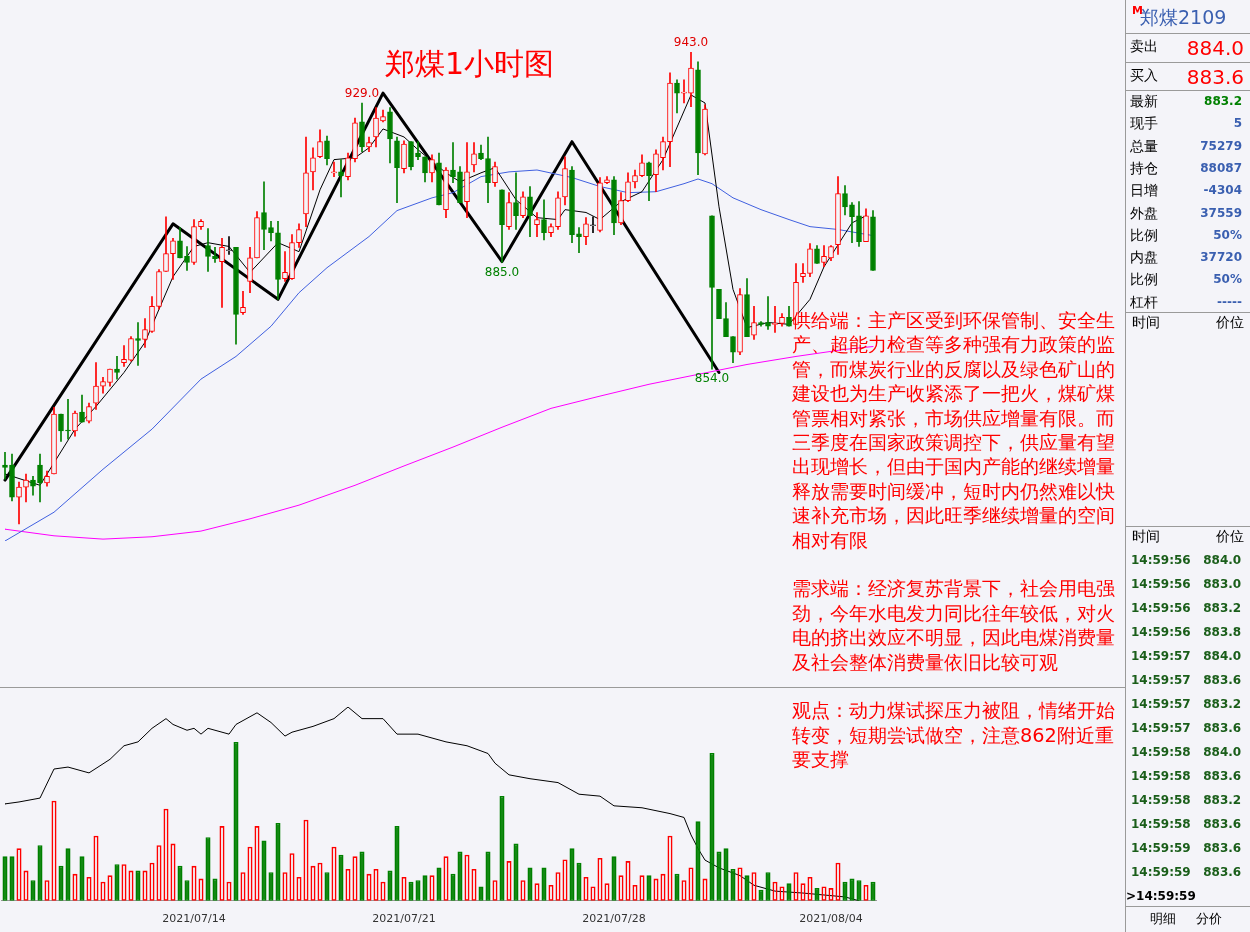 This screenshot has width=1250, height=932. I want to click on chart-title: 郑煤1小时图, so click(470, 64).